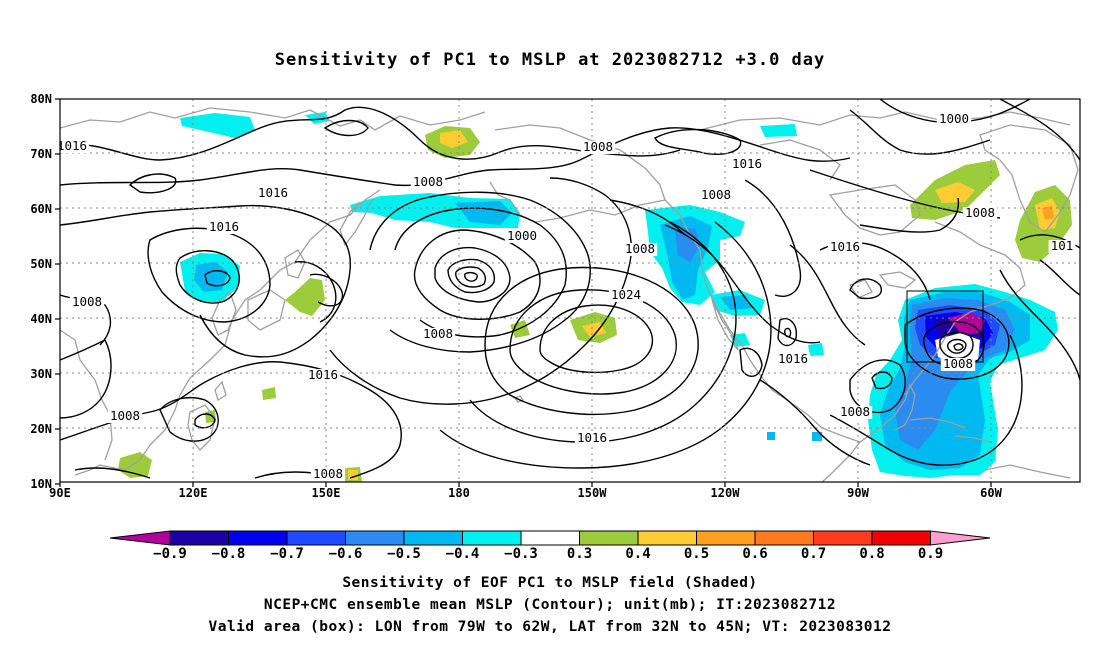 Image resolution: width=1100 pixels, height=650 pixels. What do you see at coordinates (459, 493) in the screenshot?
I see `lon-tick-label: 180` at bounding box center [459, 493].